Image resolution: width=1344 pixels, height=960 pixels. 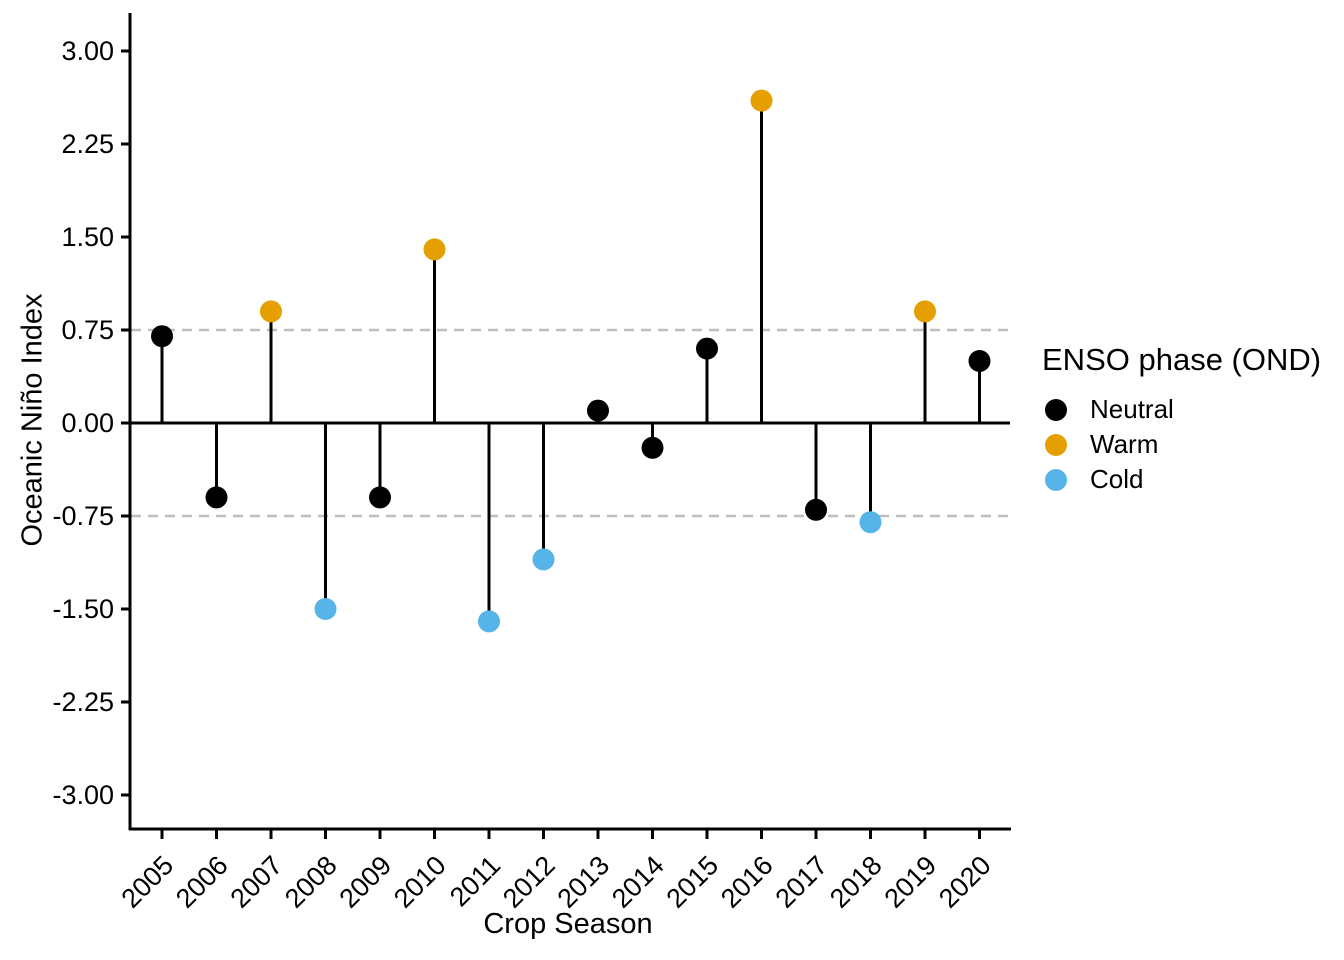 What do you see at coordinates (584, 882) in the screenshot?
I see `x-tick-label: 2013` at bounding box center [584, 882].